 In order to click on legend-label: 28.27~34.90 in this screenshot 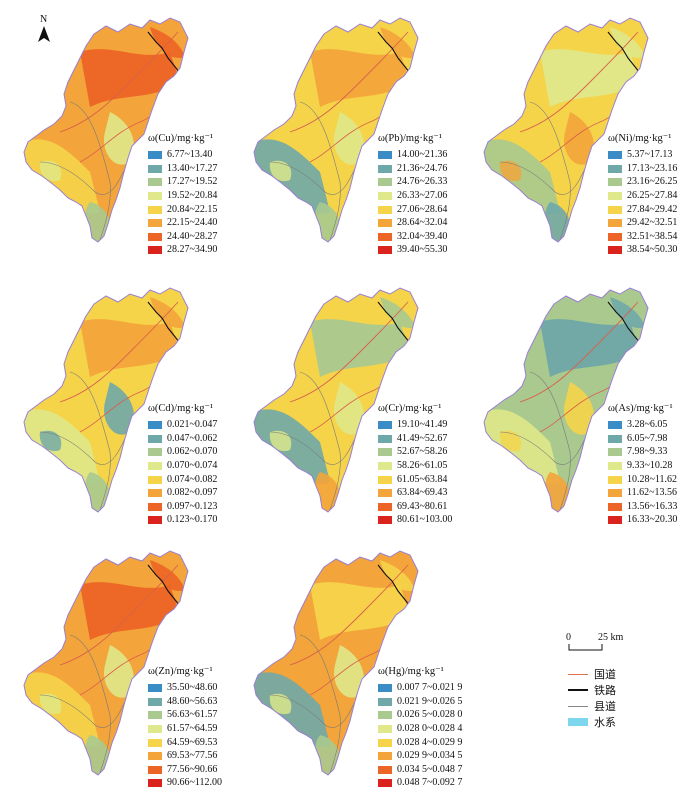, I will do `click(192, 250)`.